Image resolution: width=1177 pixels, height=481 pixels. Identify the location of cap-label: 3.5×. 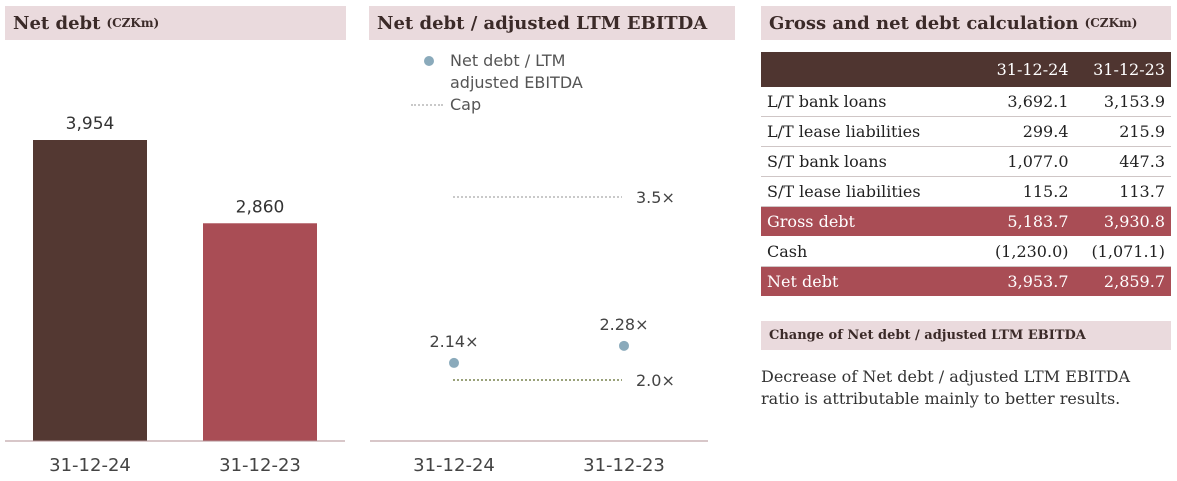
(655, 197).